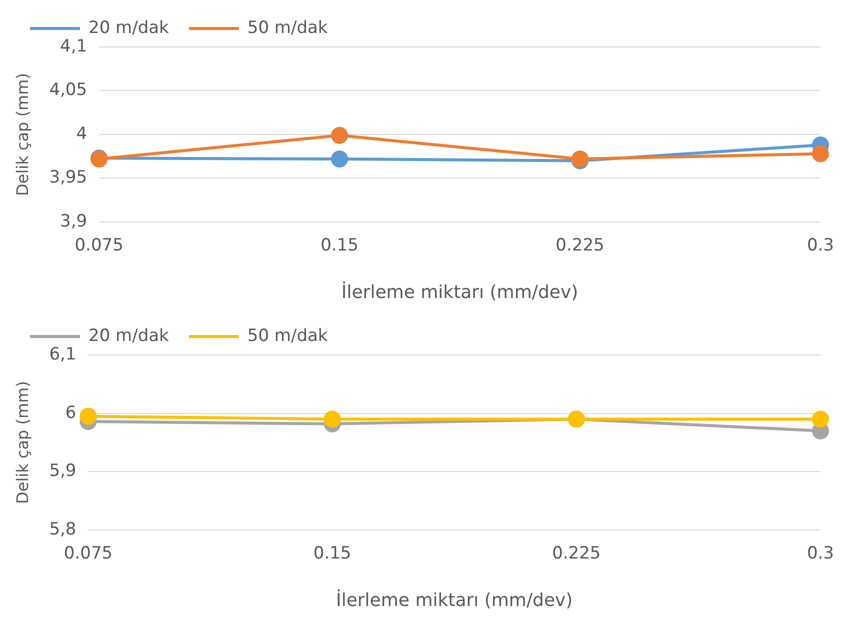  Describe the element at coordinates (74, 221) in the screenshot. I see `y-tick-label: 3,9` at that location.